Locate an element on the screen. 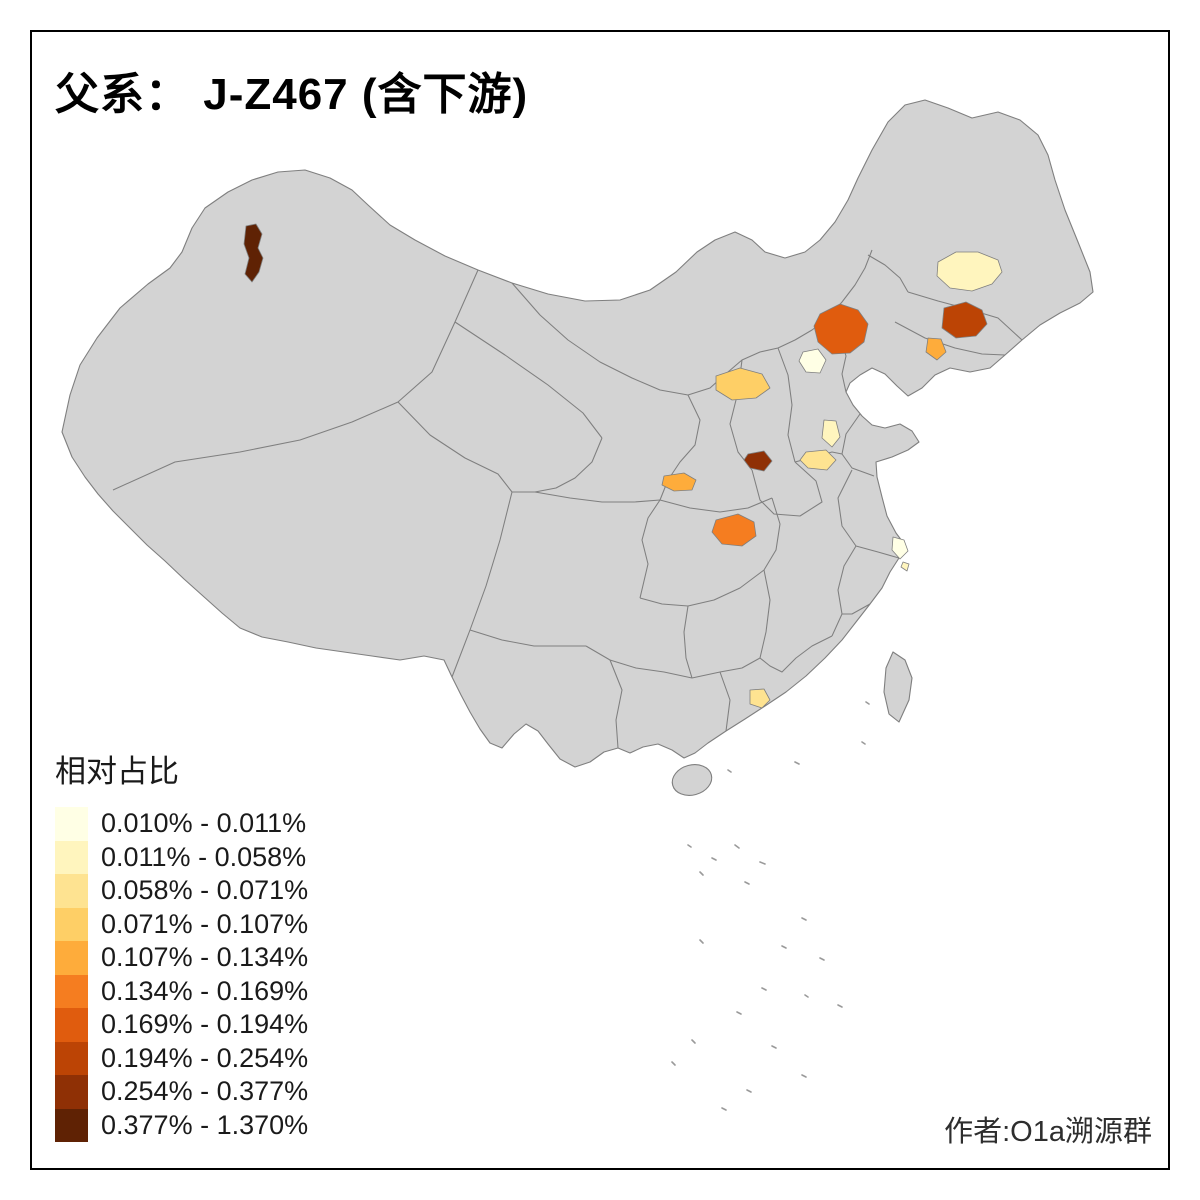 This screenshot has height=1200, width=1200. legend-entry: 0.254% - 0.377% is located at coordinates (181, 1092).